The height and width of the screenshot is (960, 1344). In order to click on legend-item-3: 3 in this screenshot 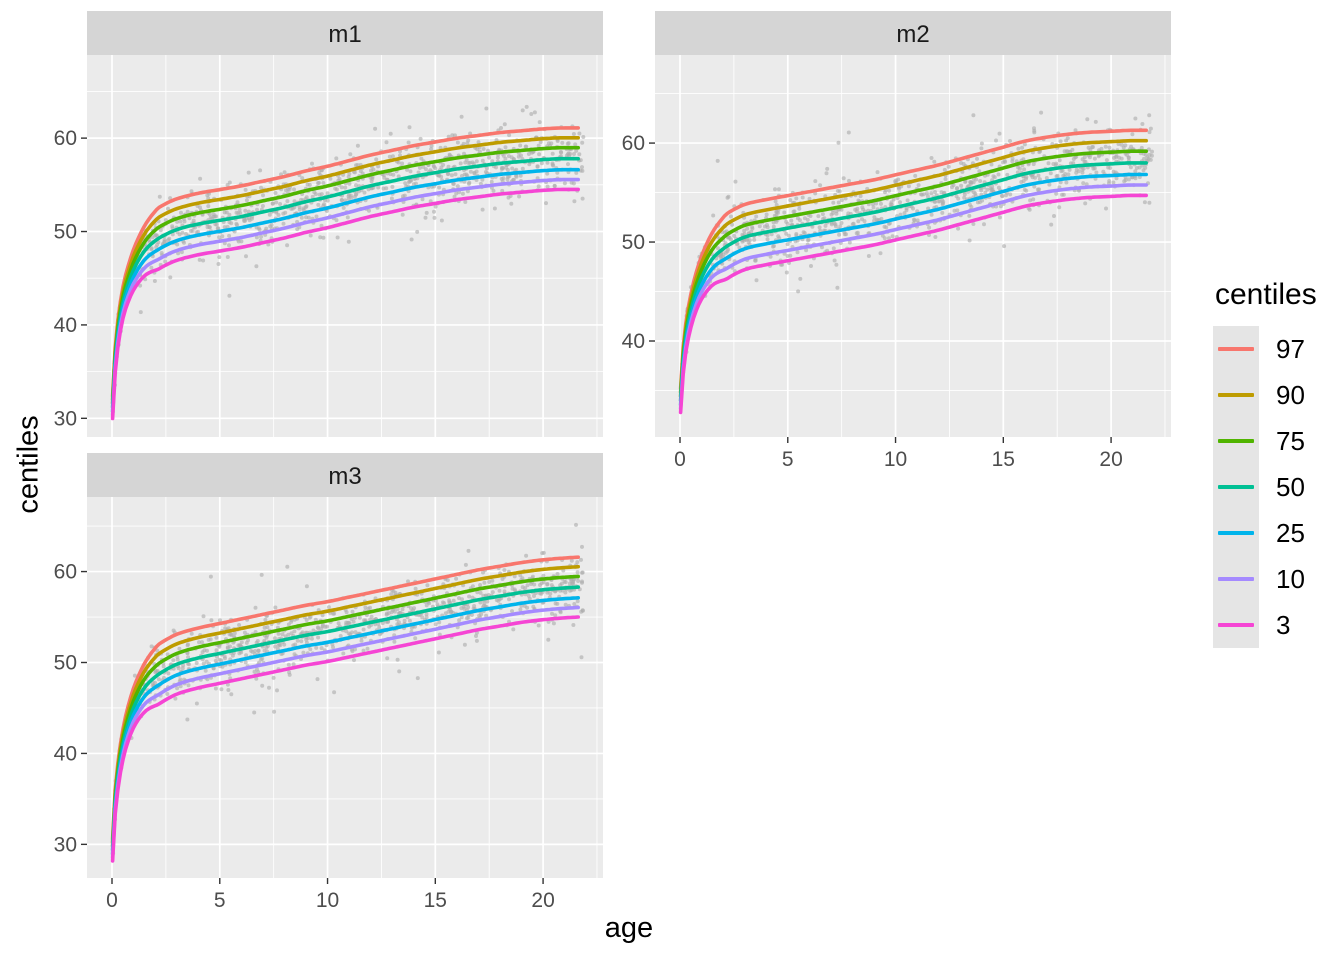, I will do `click(1277, 625)`.